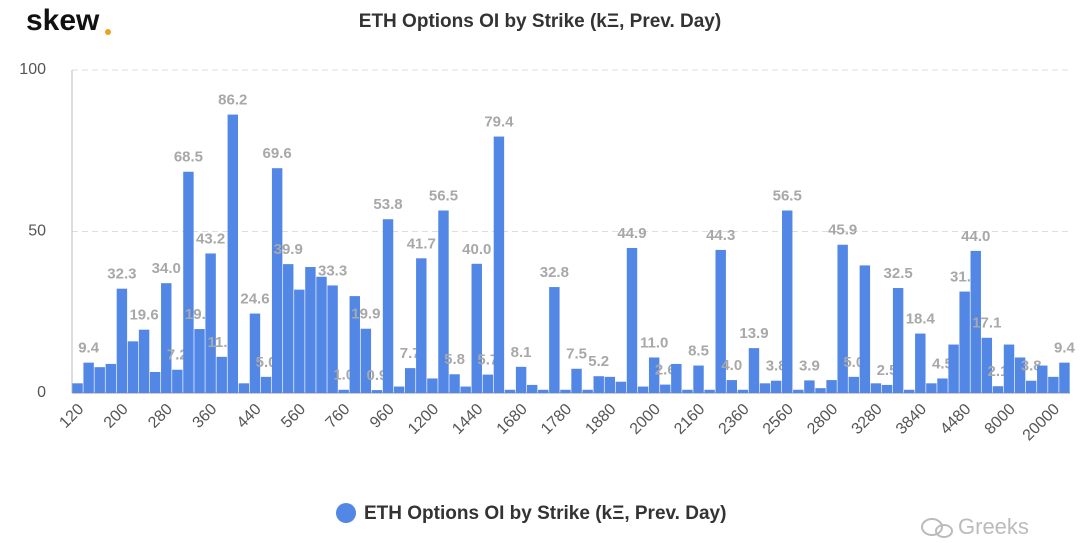 Image resolution: width=1080 pixels, height=543 pixels. Describe the element at coordinates (249, 416) in the screenshot. I see `x-tick-label: 440` at that location.